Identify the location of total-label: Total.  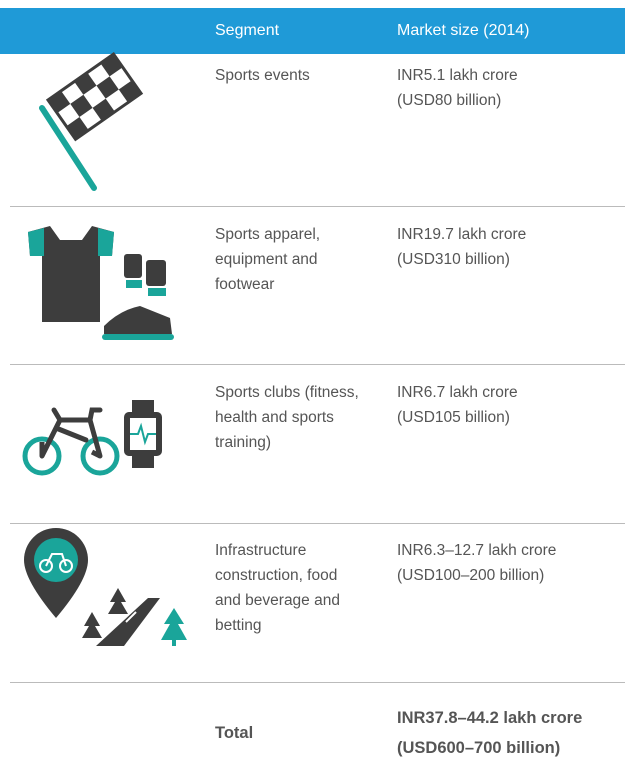
(234, 733).